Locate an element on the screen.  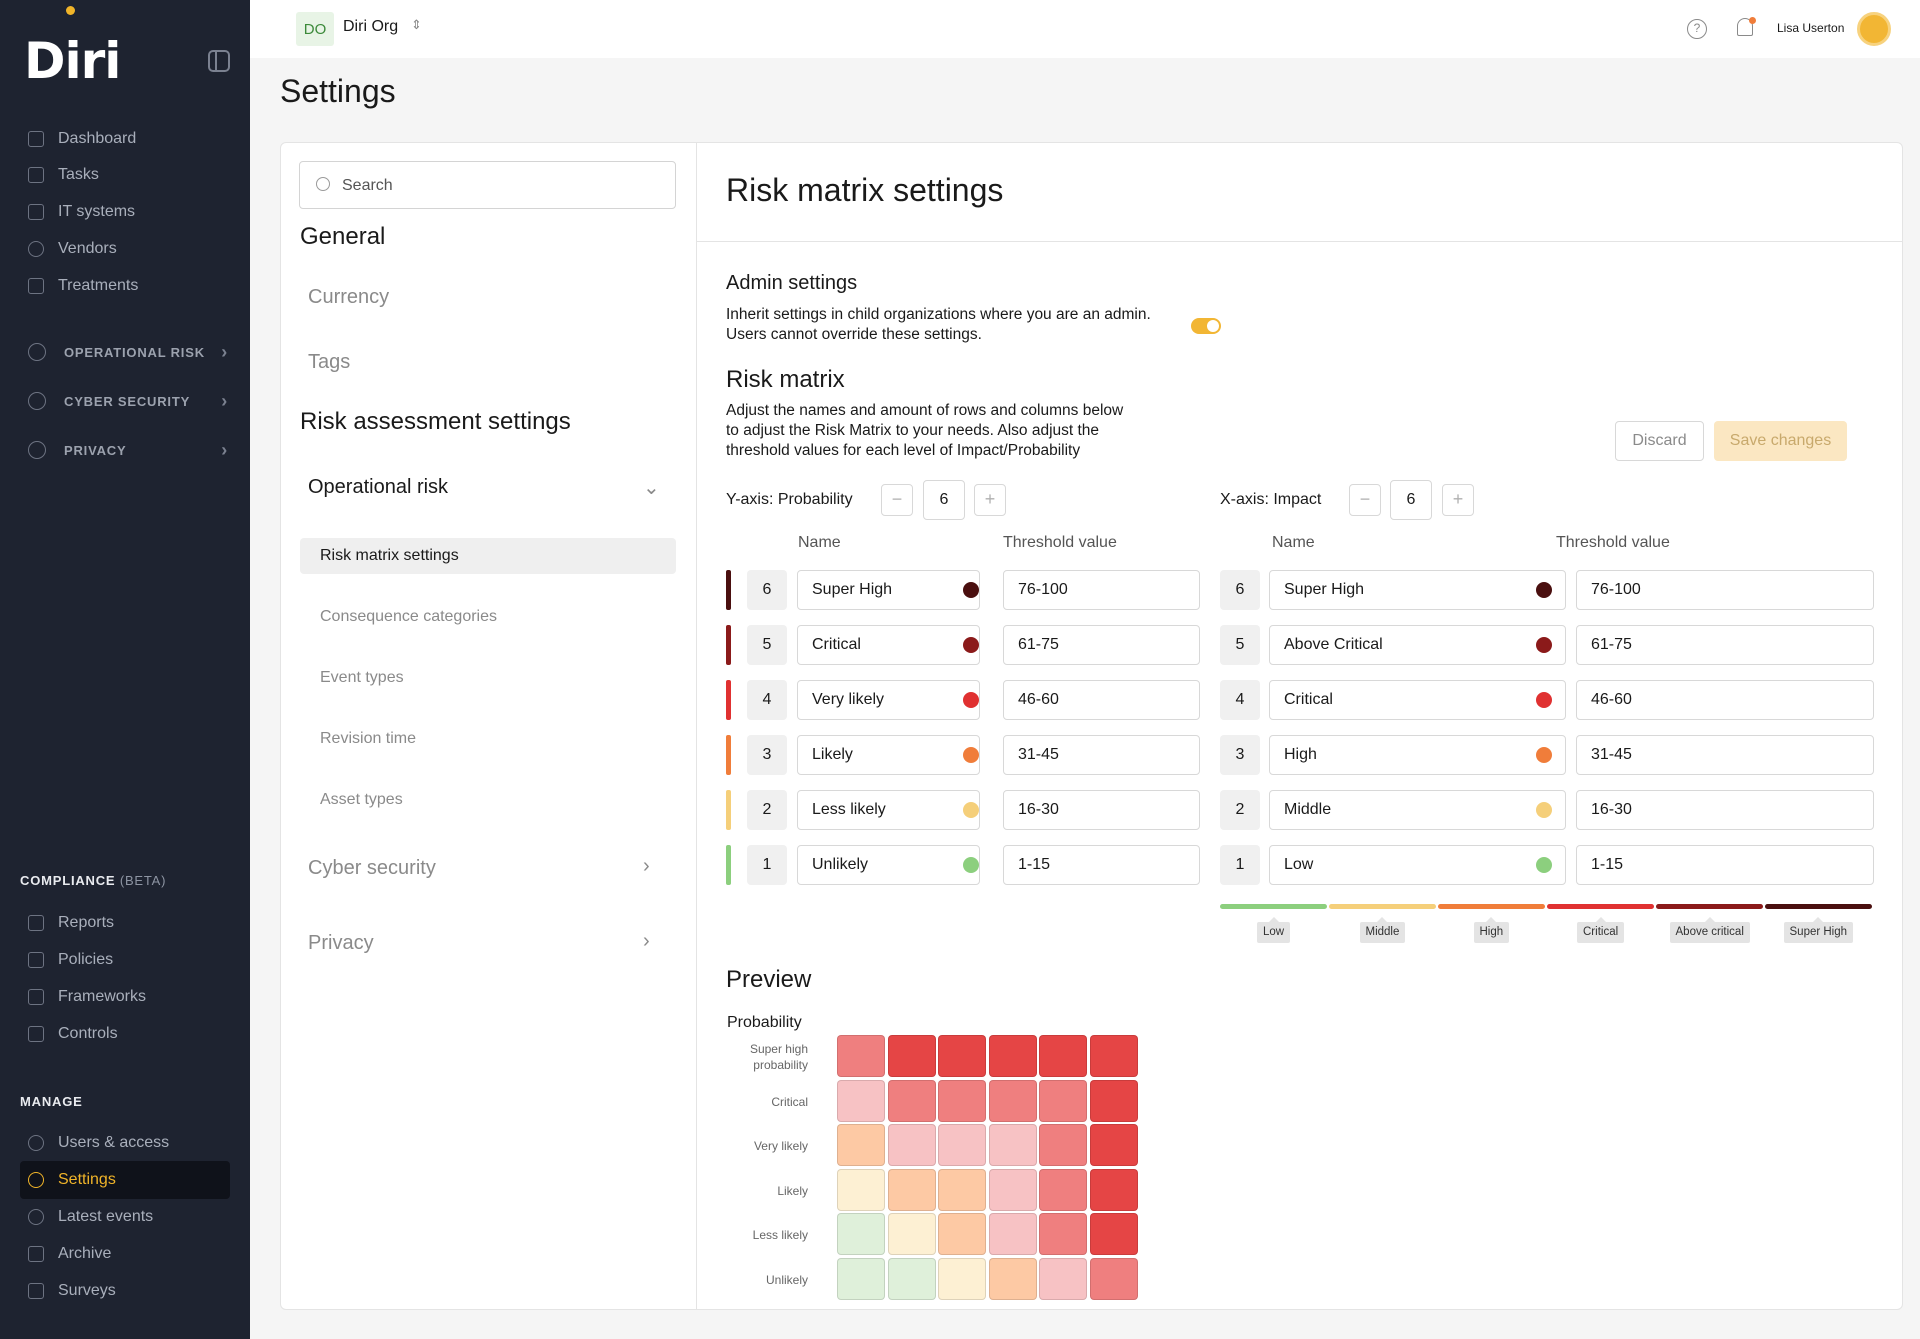
y-count-input: 6 is located at coordinates (944, 500).